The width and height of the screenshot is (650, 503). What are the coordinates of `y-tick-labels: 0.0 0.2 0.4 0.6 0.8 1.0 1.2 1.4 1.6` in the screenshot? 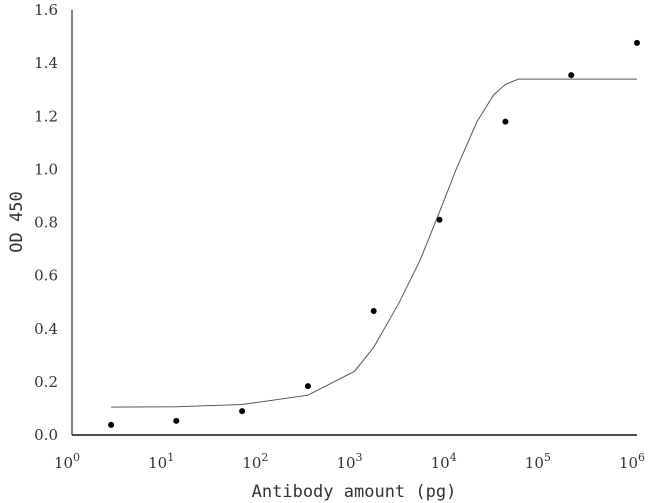 It's located at (46, 222).